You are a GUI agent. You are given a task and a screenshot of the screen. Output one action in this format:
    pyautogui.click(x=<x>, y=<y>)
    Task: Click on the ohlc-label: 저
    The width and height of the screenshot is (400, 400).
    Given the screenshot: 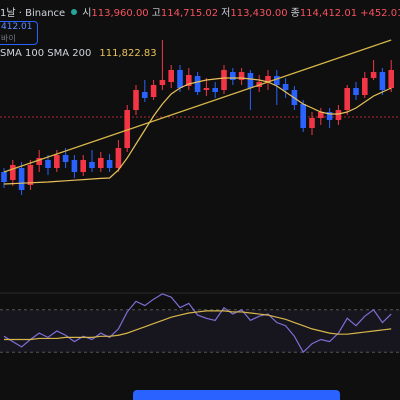 What is the action you would take?
    pyautogui.click(x=226, y=13)
    